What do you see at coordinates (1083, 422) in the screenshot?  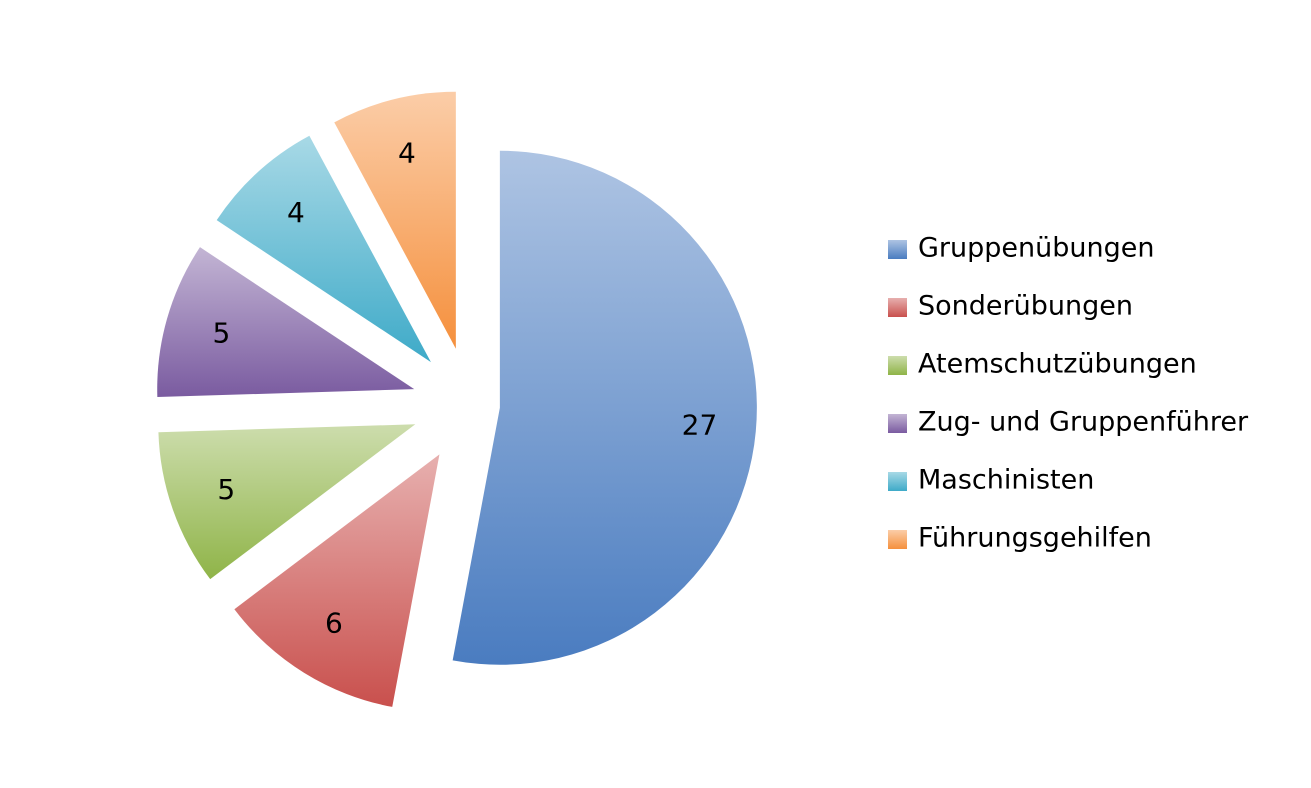 I see `legend-label: Zug- und Gruppenführer` at bounding box center [1083, 422].